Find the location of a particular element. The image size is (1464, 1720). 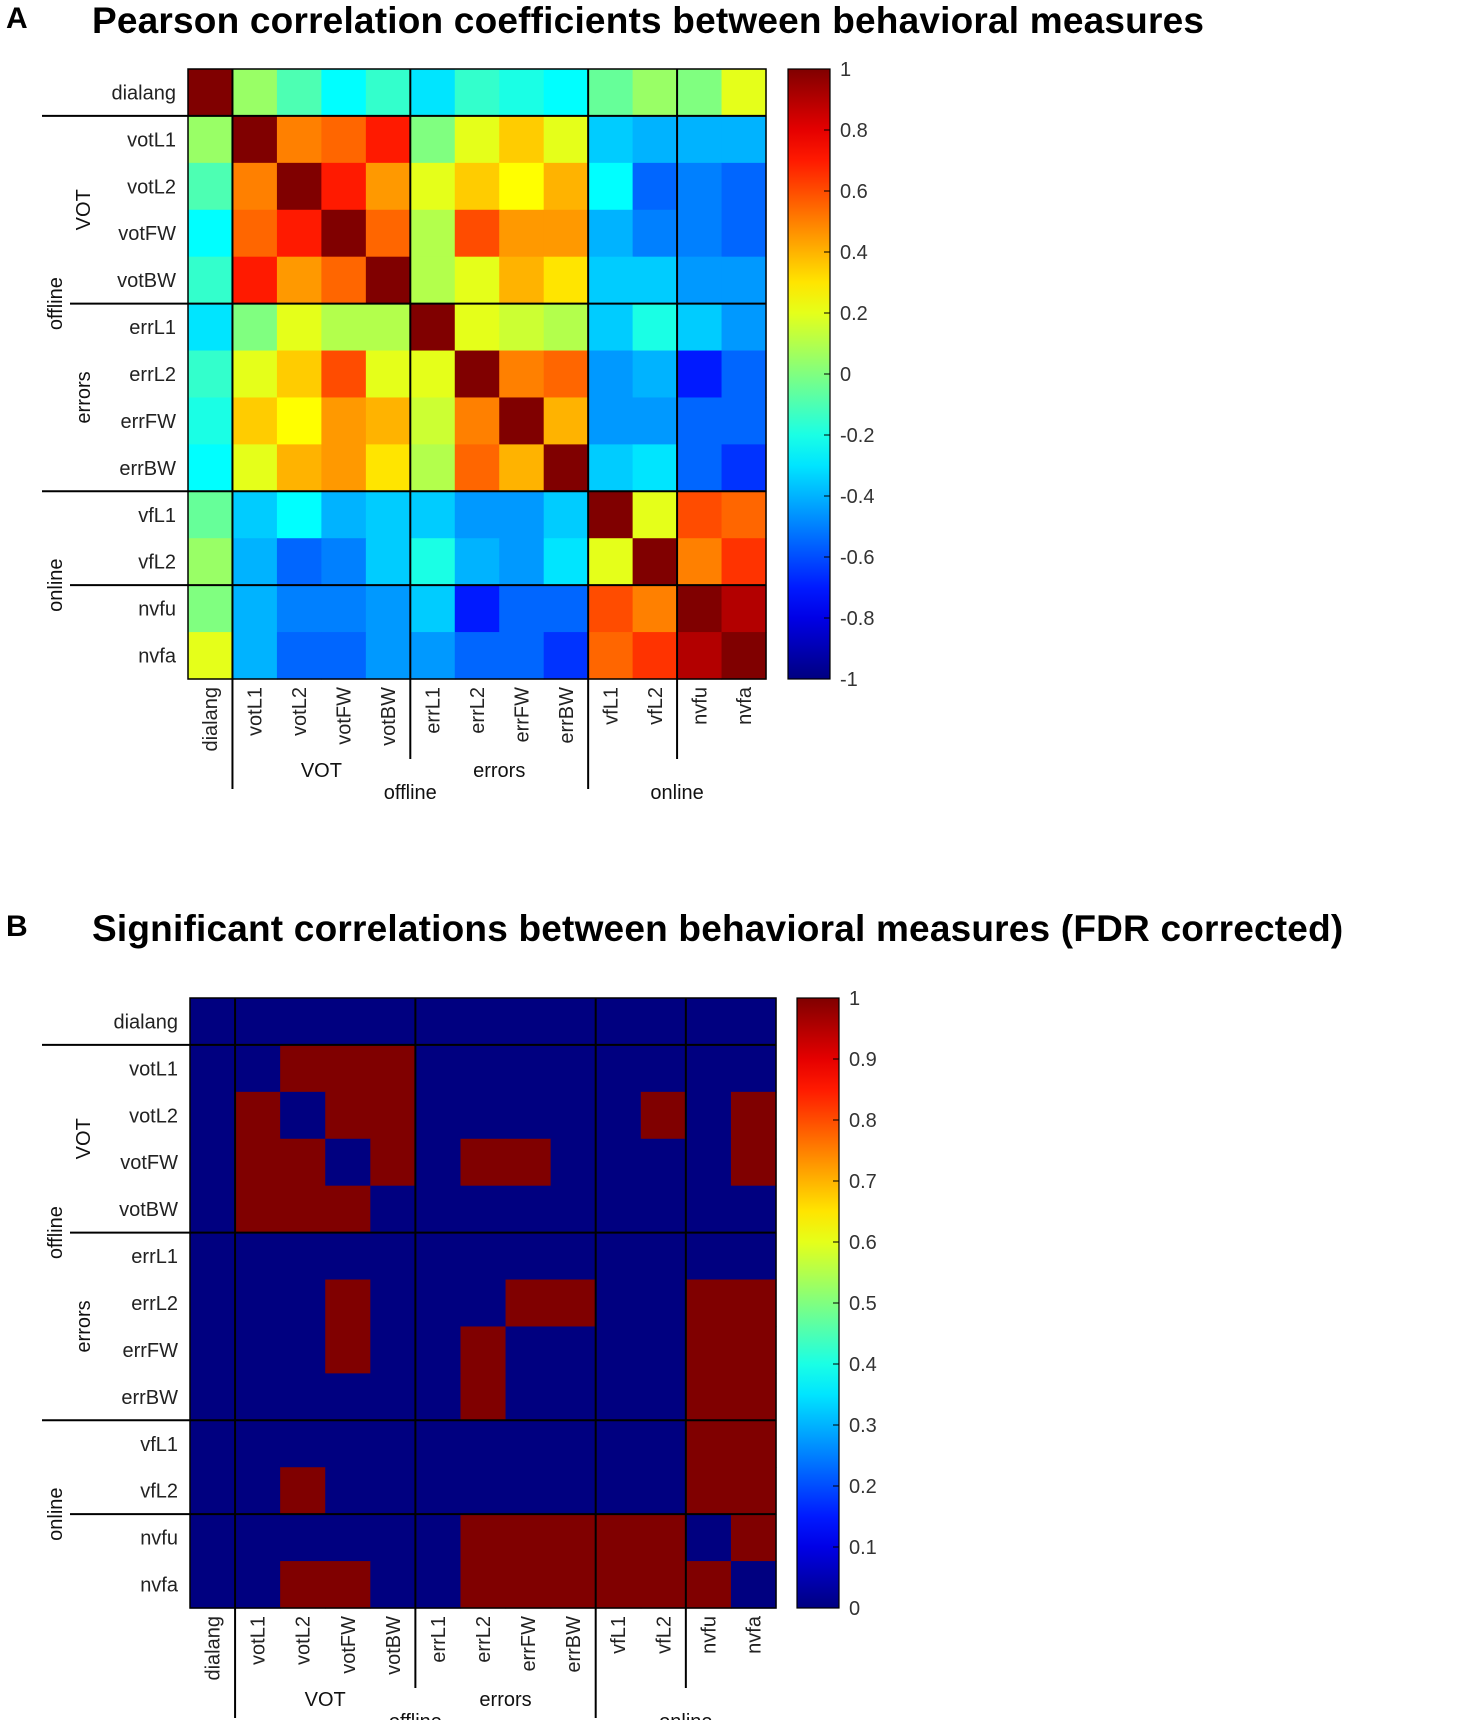

row-label: errL2 is located at coordinates (152, 375).